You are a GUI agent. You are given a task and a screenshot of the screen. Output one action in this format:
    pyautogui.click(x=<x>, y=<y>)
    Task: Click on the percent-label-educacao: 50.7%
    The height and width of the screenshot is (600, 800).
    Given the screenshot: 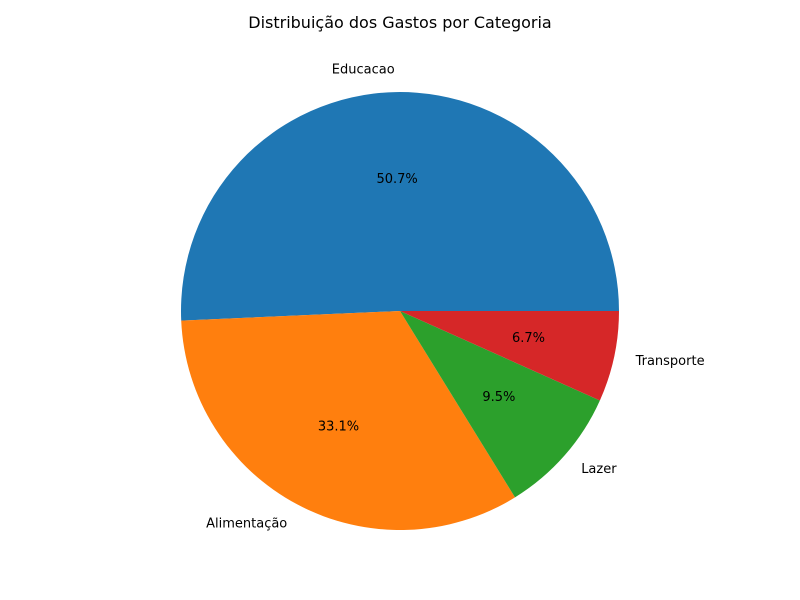 What is the action you would take?
    pyautogui.click(x=396, y=179)
    